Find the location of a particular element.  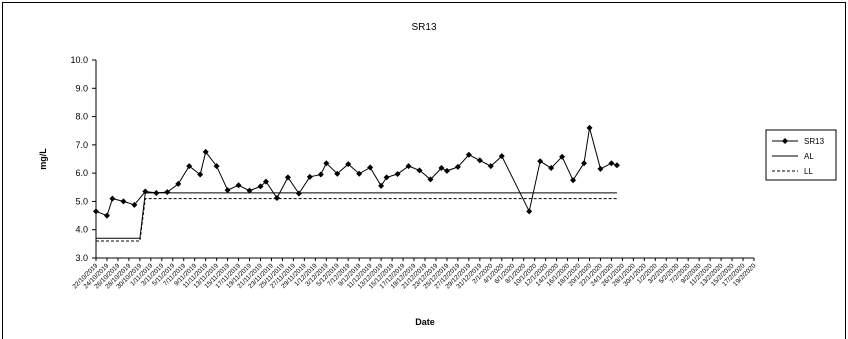

legend: SR13 AL LL is located at coordinates (801, 155).